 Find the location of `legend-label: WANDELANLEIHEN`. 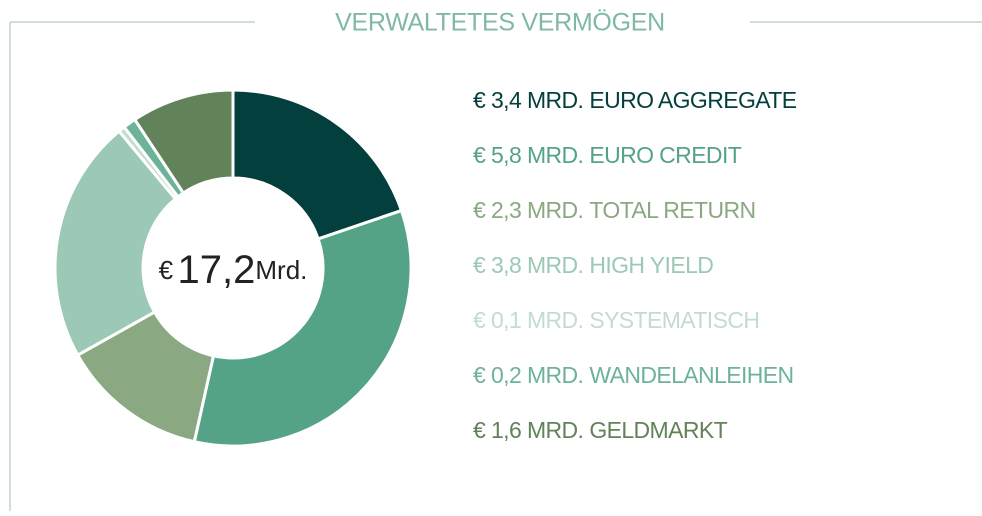

legend-label: WANDELANLEIHEN is located at coordinates (691, 375).